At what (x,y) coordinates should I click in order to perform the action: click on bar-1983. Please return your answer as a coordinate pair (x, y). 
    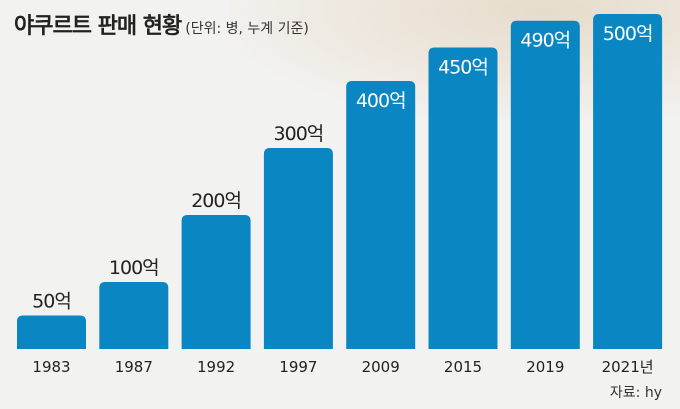
    Looking at the image, I should click on (51, 332).